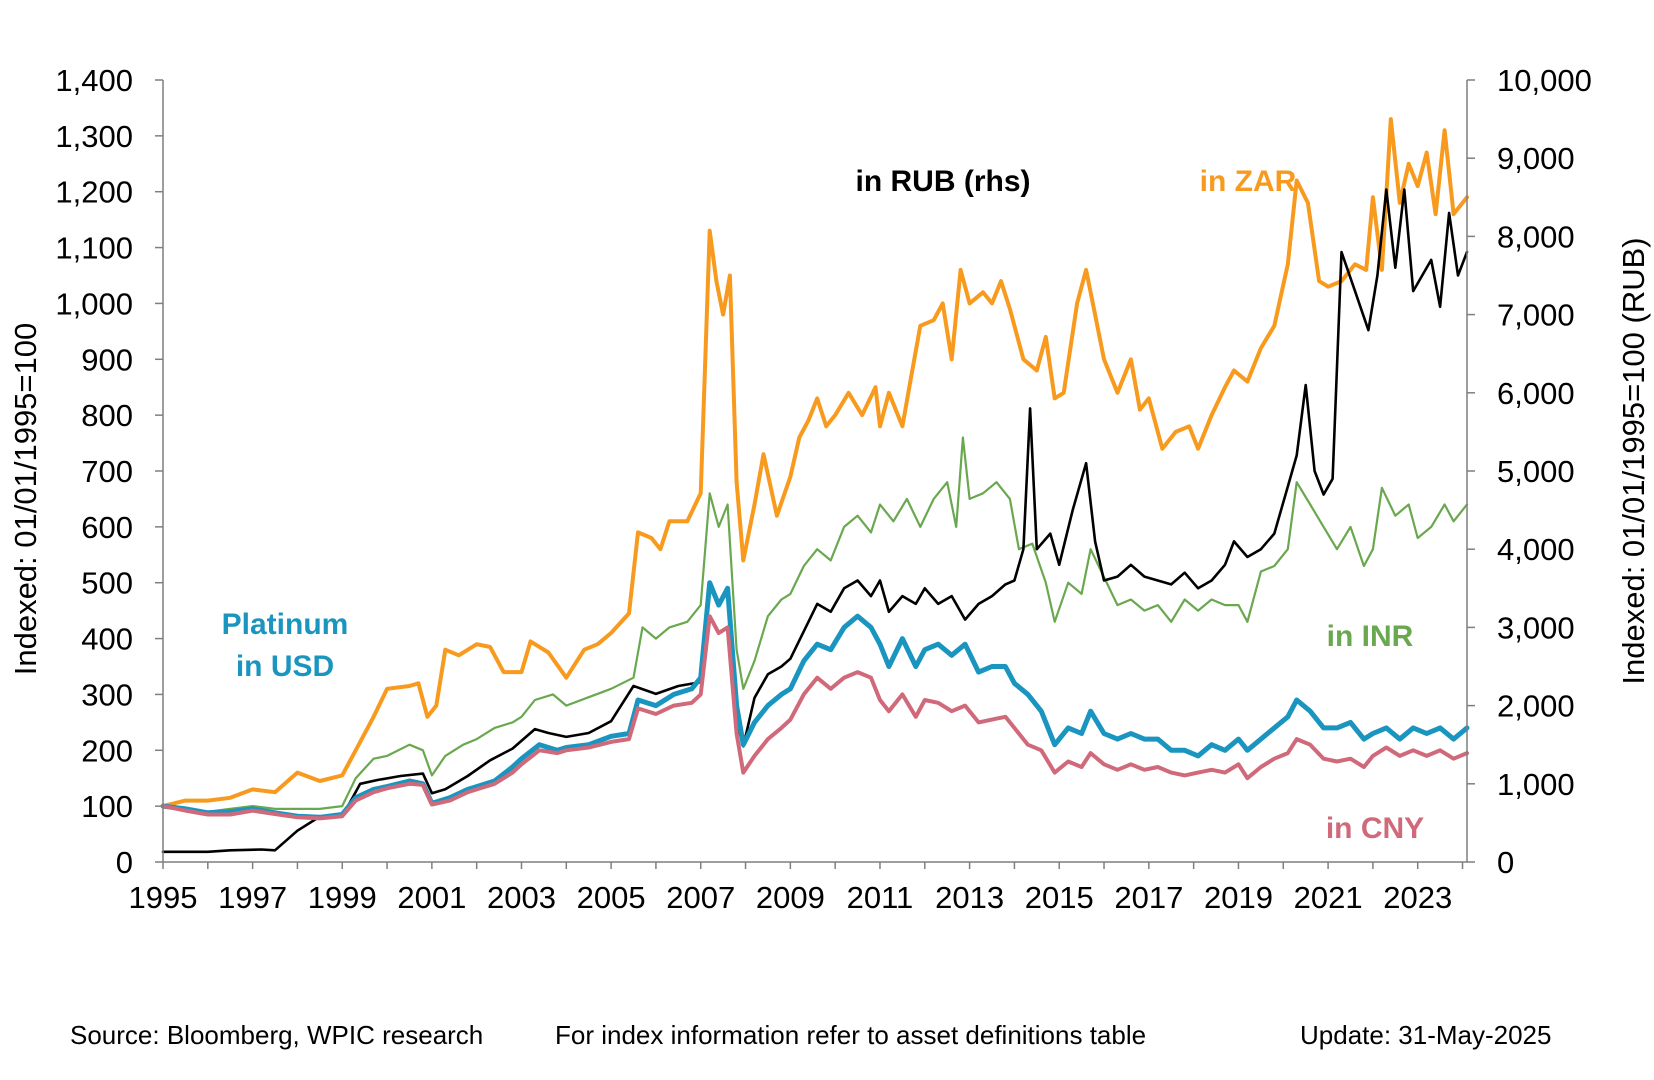 The height and width of the screenshot is (1080, 1654). Describe the element at coordinates (25, 499) in the screenshot. I see `y-axis-title: Indexed: 01/01/1995=100` at that location.